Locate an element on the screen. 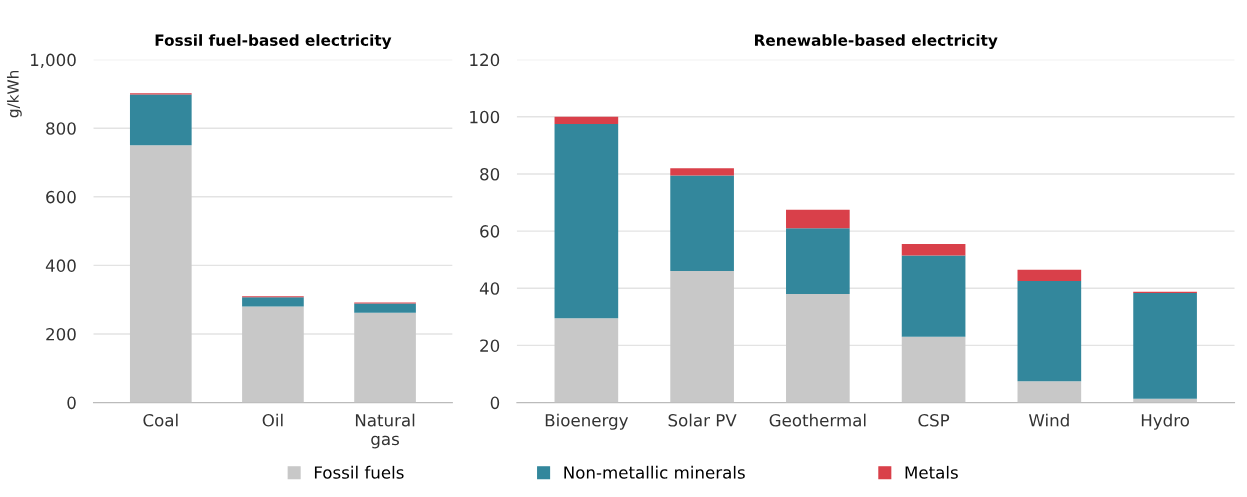 Image resolution: width=1247 pixels, height=497 pixels. x-tick-label: CSP is located at coordinates (934, 420).